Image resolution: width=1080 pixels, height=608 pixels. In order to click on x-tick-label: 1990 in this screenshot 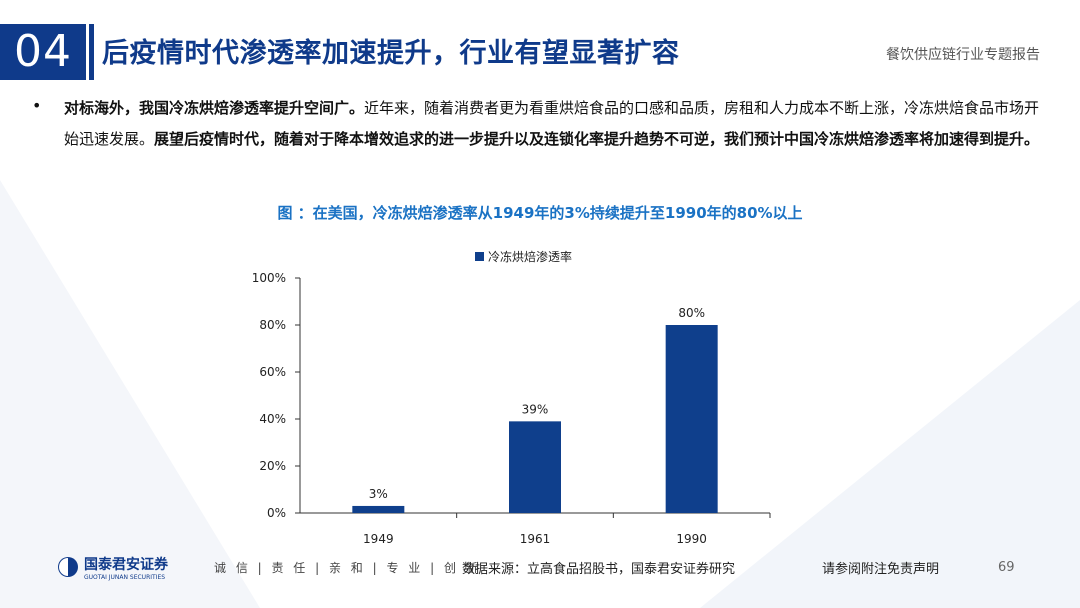, I will do `click(691, 539)`.